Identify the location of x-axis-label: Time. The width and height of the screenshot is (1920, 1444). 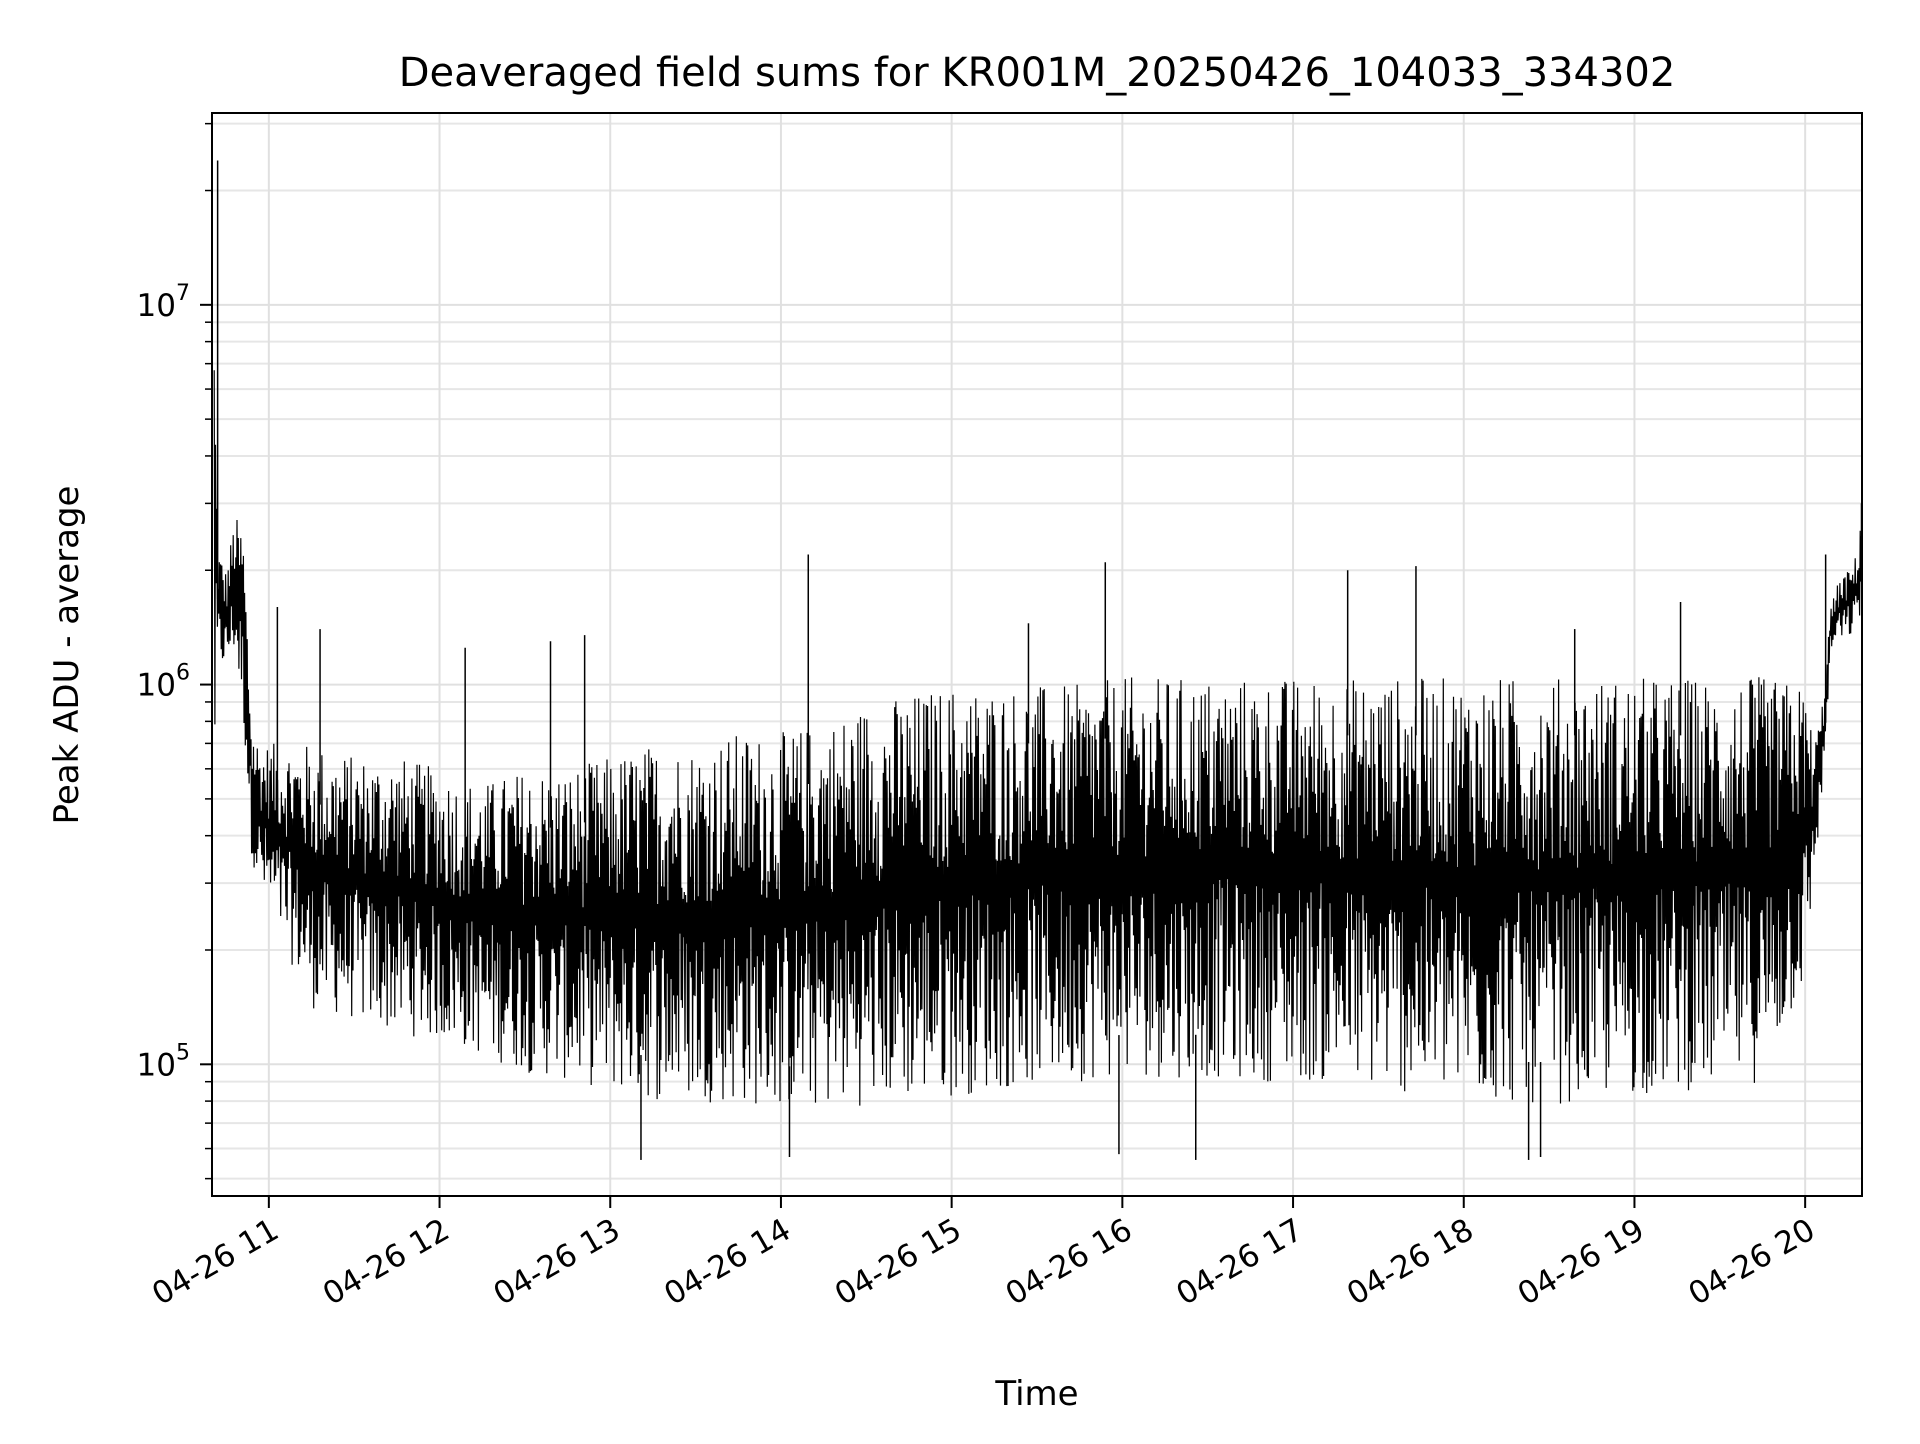
(1036, 1394).